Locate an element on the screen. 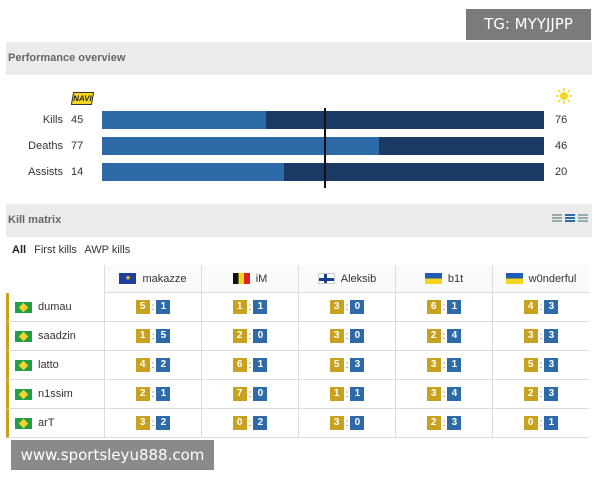 The image size is (600, 480). row-player-name: arT is located at coordinates (46, 423).